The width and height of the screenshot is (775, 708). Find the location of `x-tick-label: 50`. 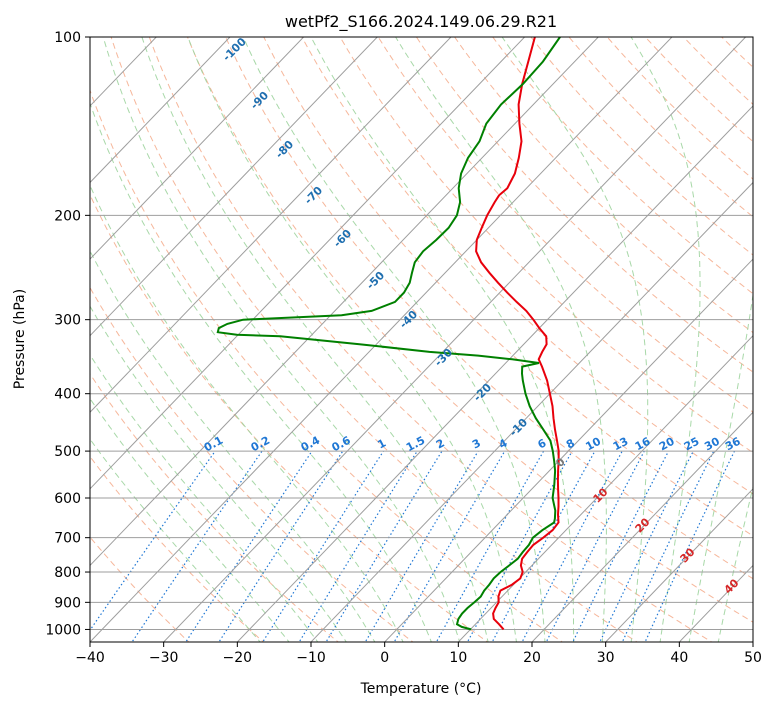

x-tick-label: 50 is located at coordinates (753, 658).